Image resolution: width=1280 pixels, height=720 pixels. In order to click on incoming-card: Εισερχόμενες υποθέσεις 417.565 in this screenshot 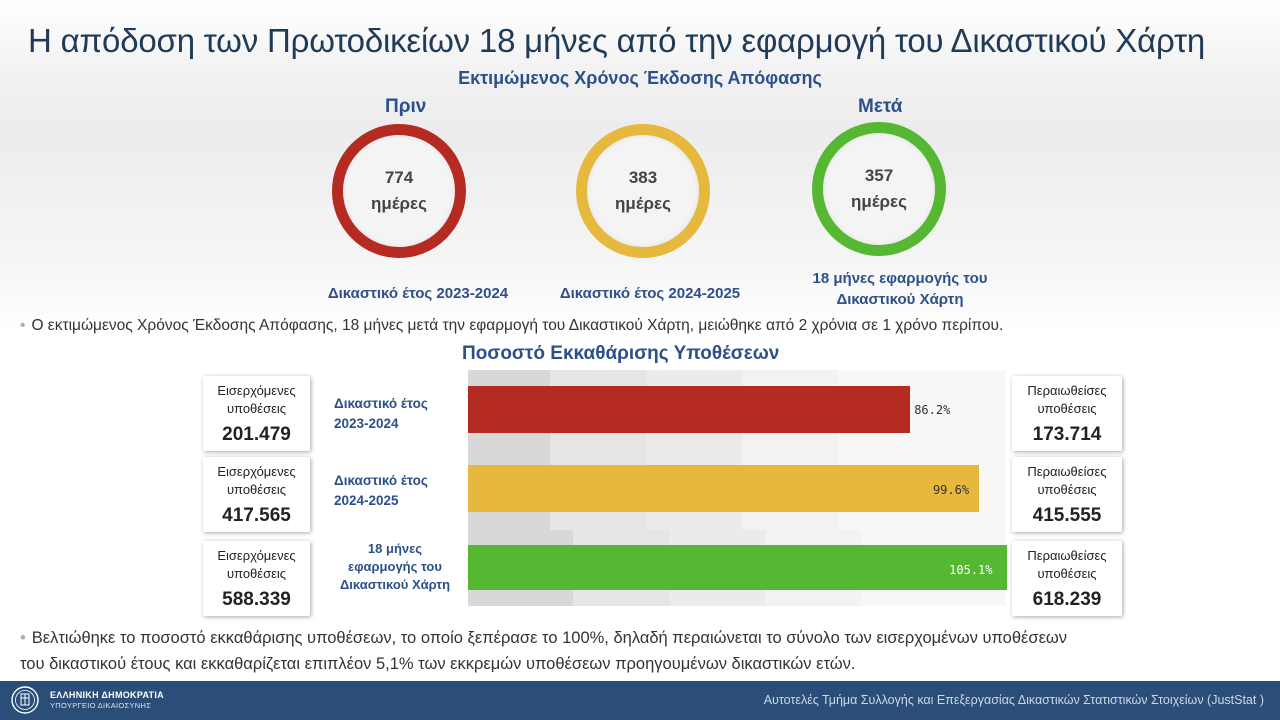, I will do `click(256, 494)`.